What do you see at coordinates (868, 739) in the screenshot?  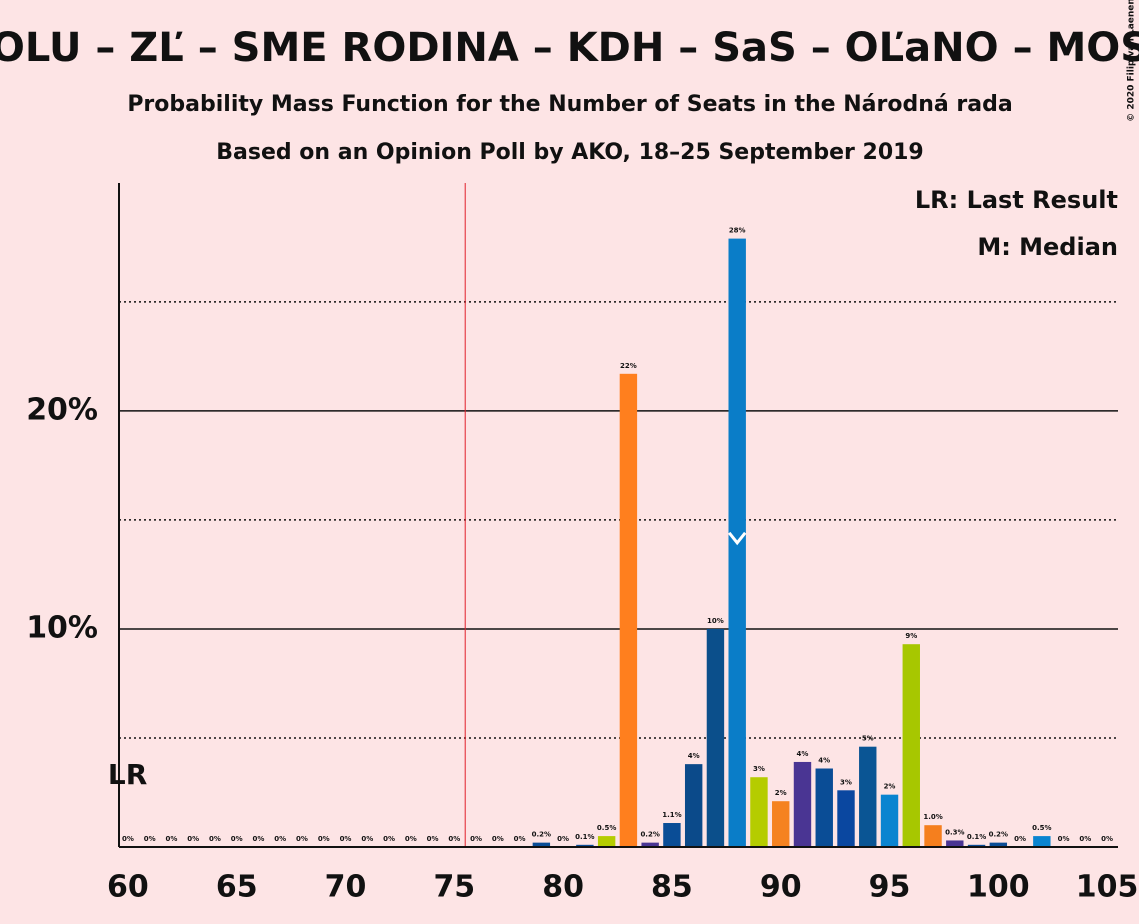 I see `value-label: 5%` at bounding box center [868, 739].